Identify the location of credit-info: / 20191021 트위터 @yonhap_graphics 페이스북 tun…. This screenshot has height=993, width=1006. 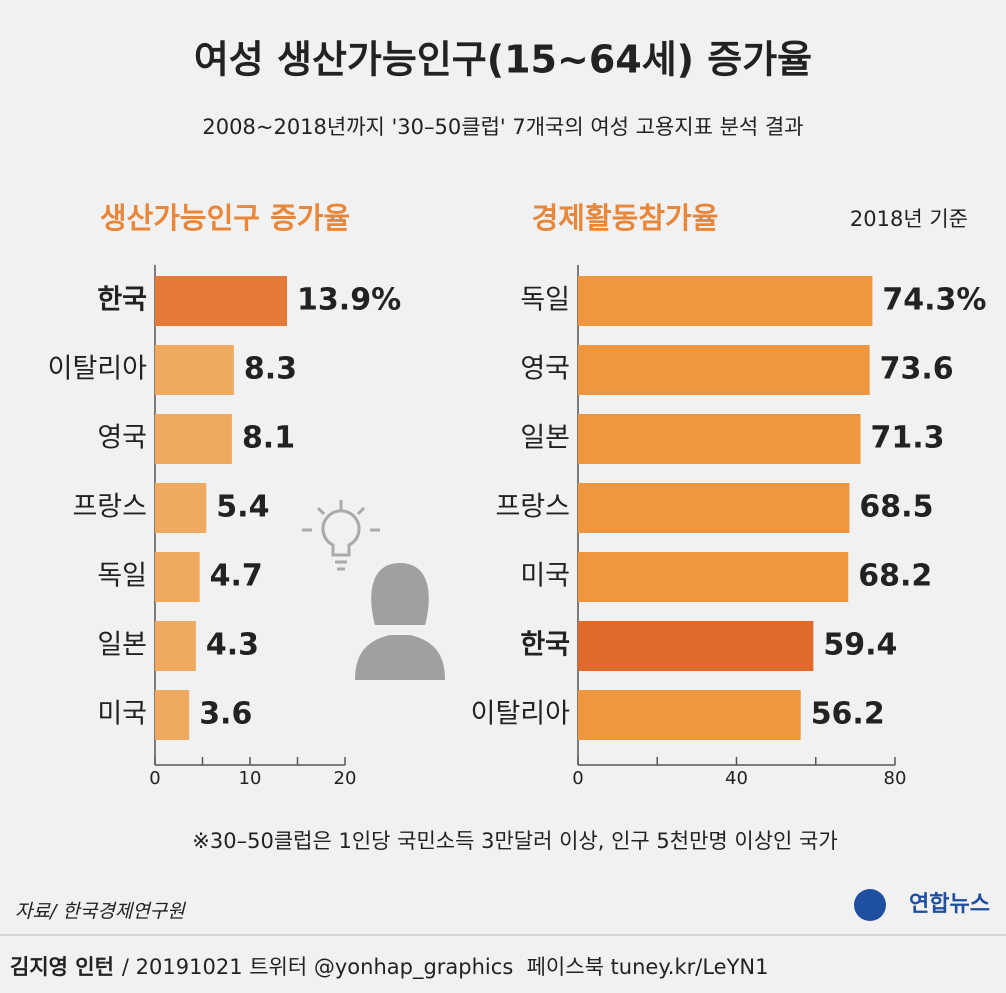
(445, 967).